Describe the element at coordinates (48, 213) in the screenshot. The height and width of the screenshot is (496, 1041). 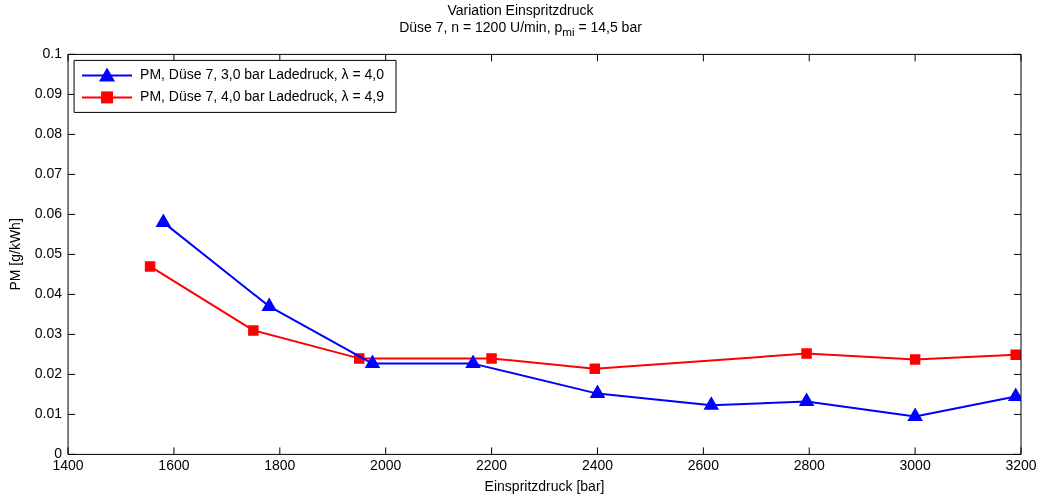
I see `y-tick-label: 0.06` at that location.